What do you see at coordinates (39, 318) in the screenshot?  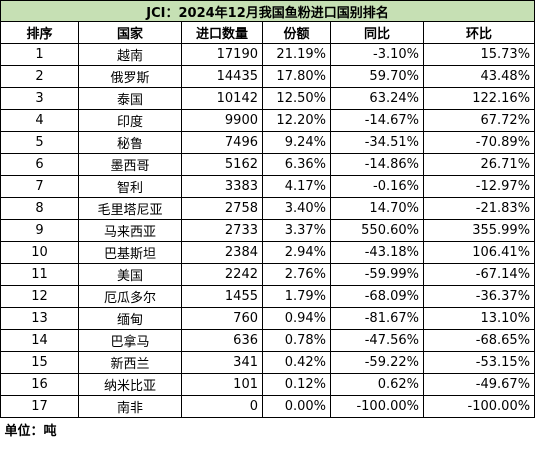 I see `table-cell: 13` at bounding box center [39, 318].